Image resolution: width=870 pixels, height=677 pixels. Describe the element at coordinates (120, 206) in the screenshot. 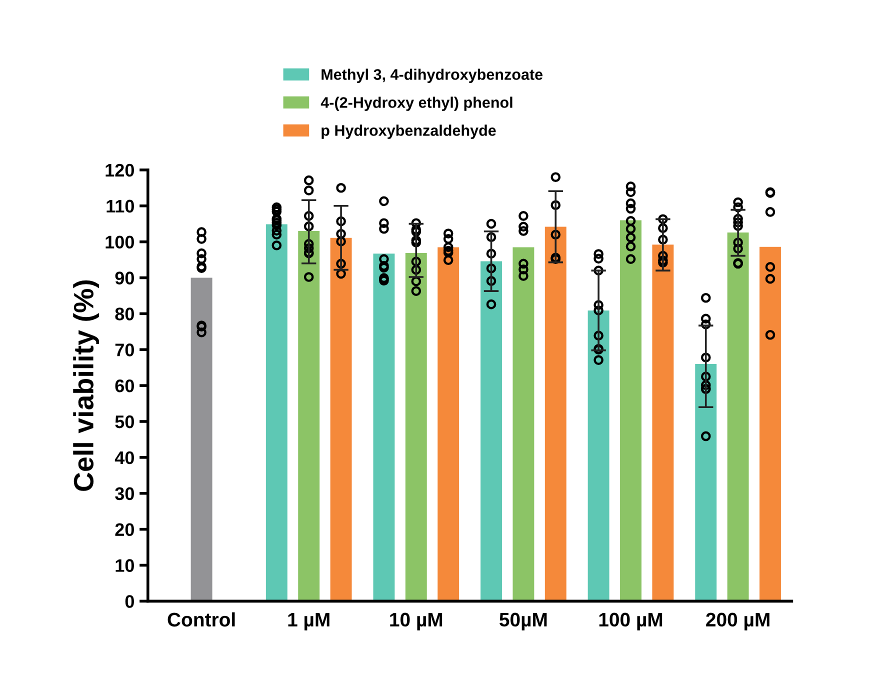

I see `y-tick-label: 110` at that location.